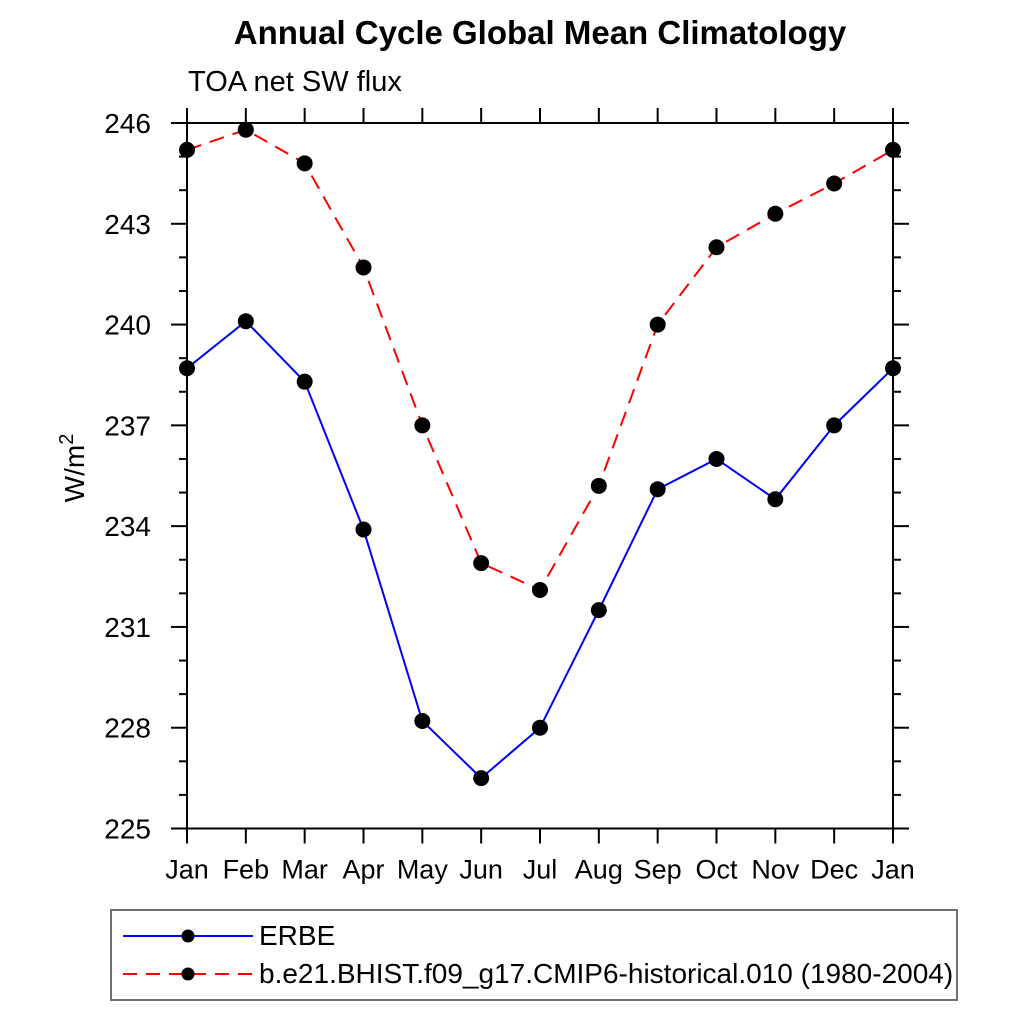  Describe the element at coordinates (127, 728) in the screenshot. I see `y-tick-label: 228` at that location.